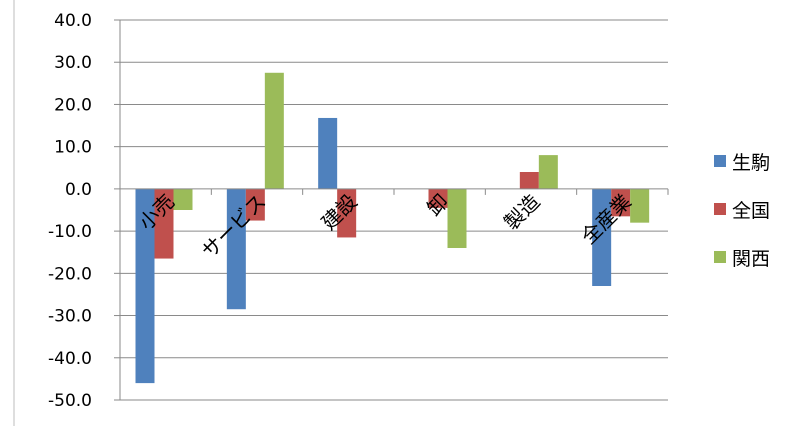  What do you see at coordinates (70, 274) in the screenshot?
I see `y-tick-label: -20.0` at bounding box center [70, 274].